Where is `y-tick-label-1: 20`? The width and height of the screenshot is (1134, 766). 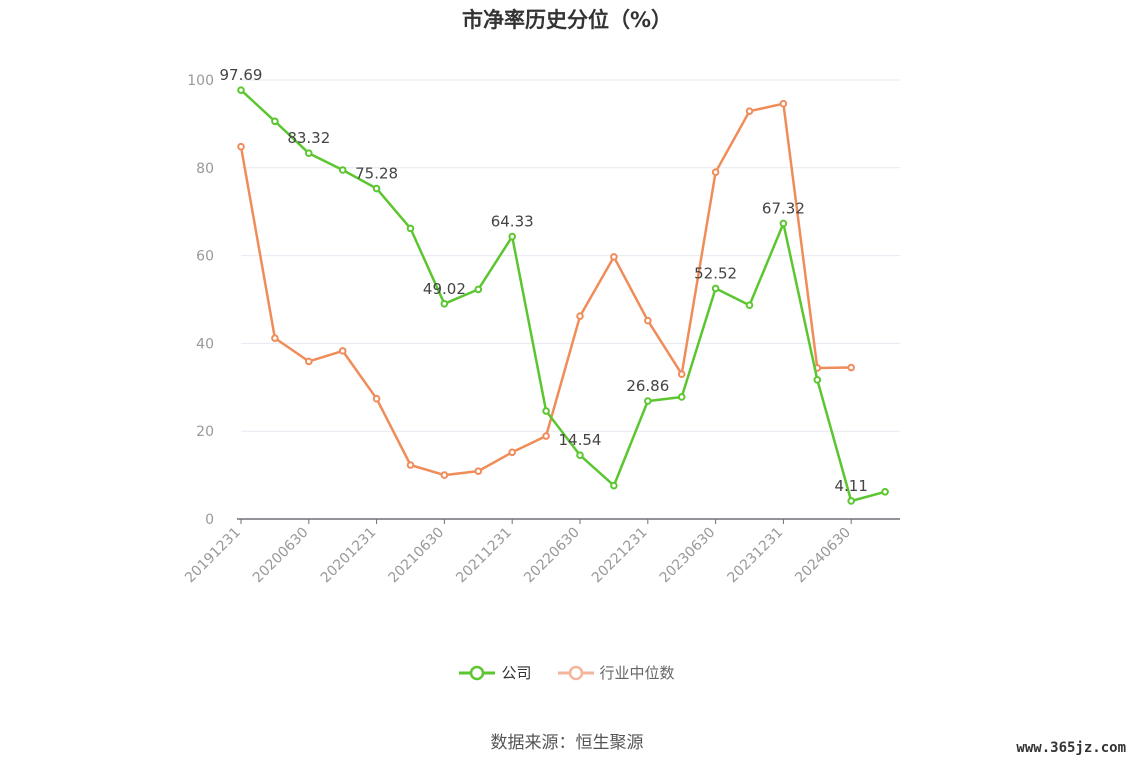
y-tick-label-1: 20 is located at coordinates (205, 432).